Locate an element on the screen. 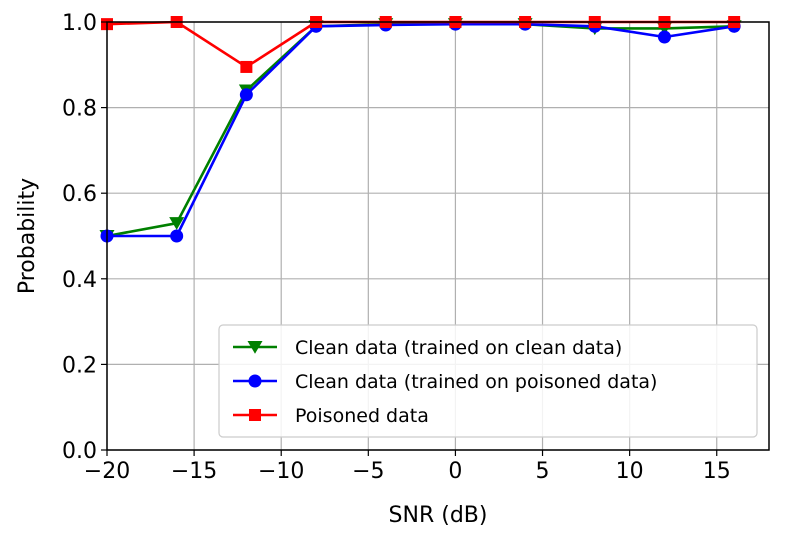 The image size is (789, 540). x-tick-label: −20 is located at coordinates (107, 471).